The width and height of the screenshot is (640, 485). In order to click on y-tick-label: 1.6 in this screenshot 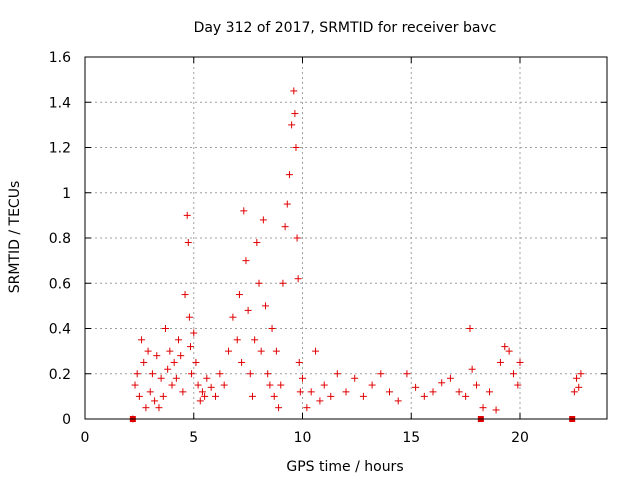, I will do `click(60, 58)`.